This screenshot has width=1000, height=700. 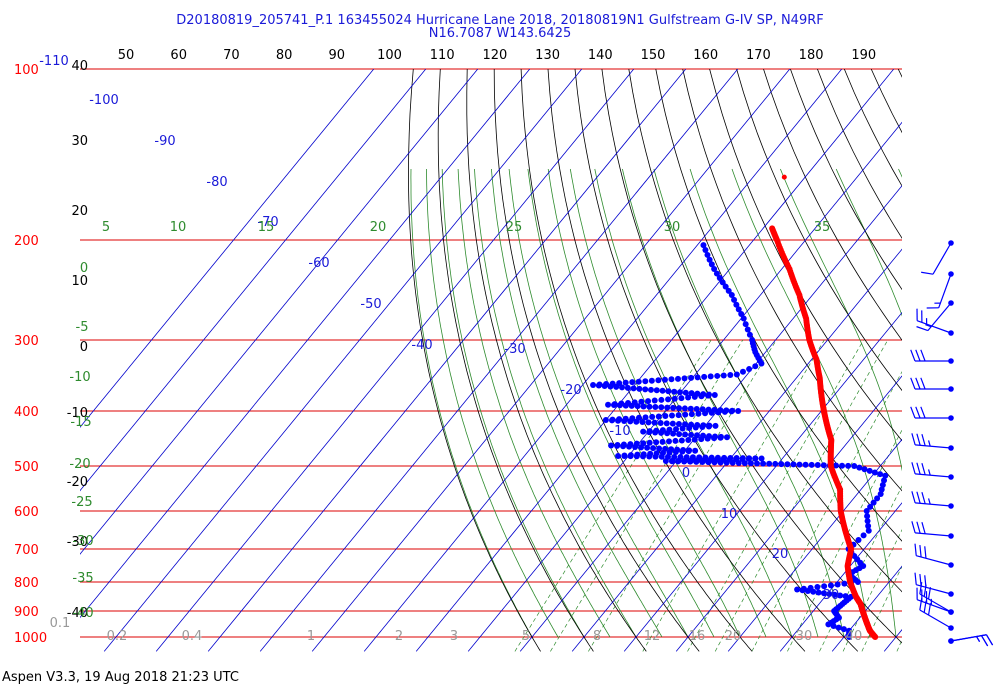 I want to click on top-axis-tick-label: 120, so click(x=494, y=55).